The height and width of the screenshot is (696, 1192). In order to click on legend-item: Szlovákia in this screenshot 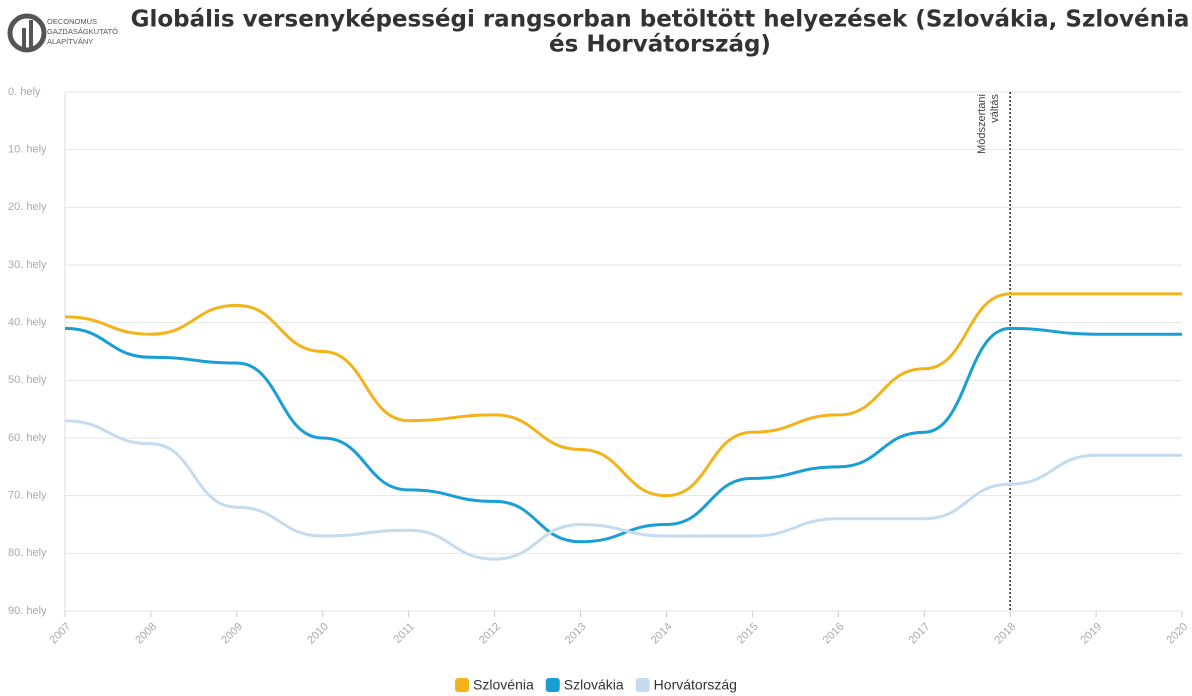, I will do `click(584, 685)`.